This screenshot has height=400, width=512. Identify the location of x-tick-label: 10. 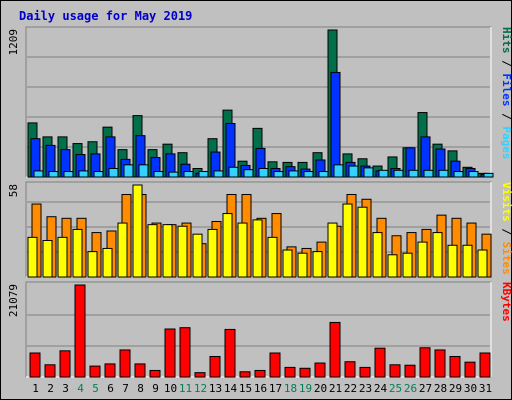
(170, 388).